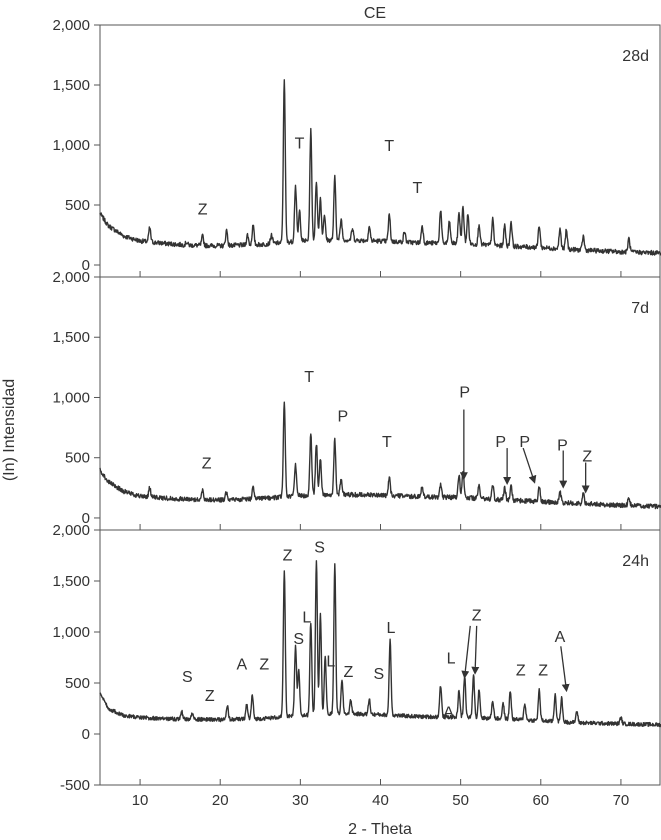 Image resolution: width=661 pixels, height=840 pixels. What do you see at coordinates (380, 829) in the screenshot?
I see `x-axis-title: 2 - Theta` at bounding box center [380, 829].